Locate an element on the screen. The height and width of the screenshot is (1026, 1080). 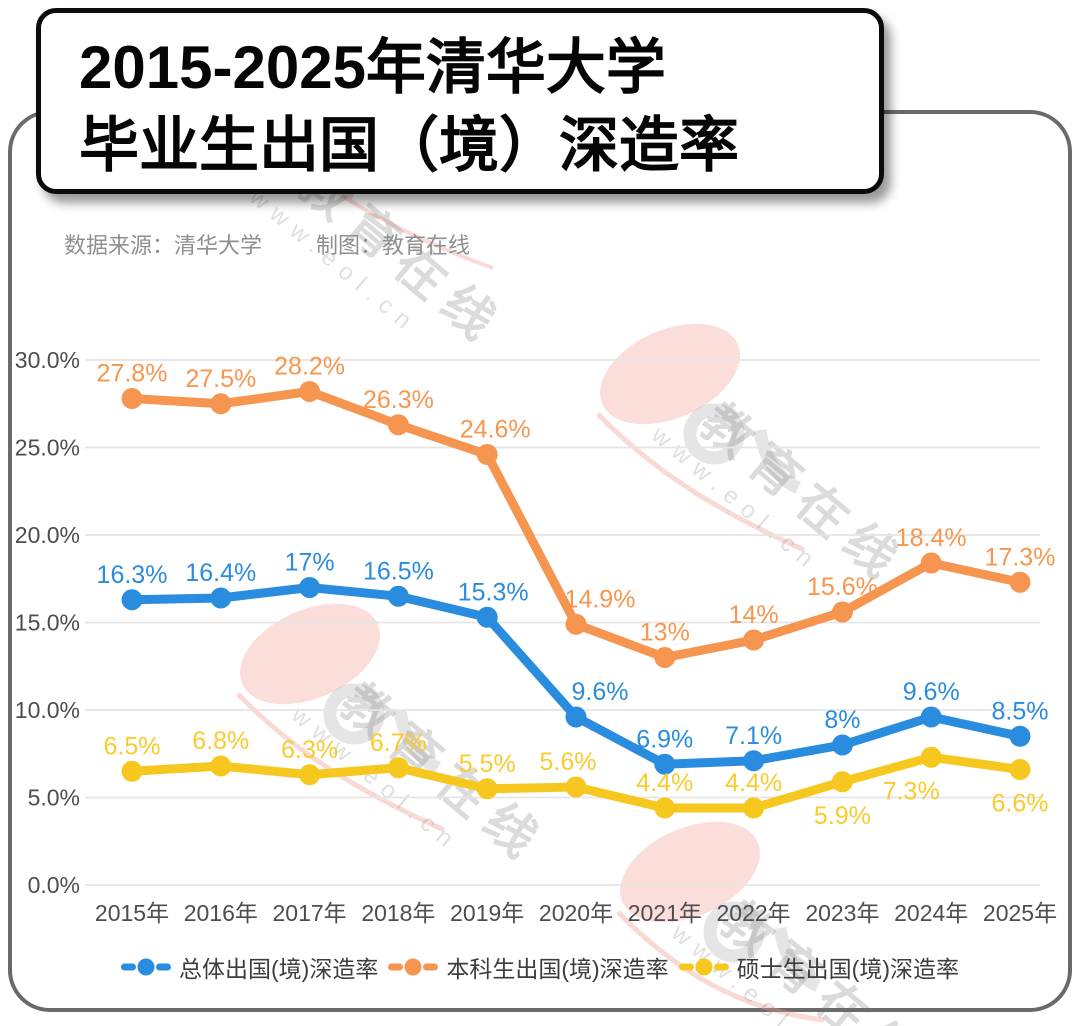
data-label: 18.4% is located at coordinates (931, 538).